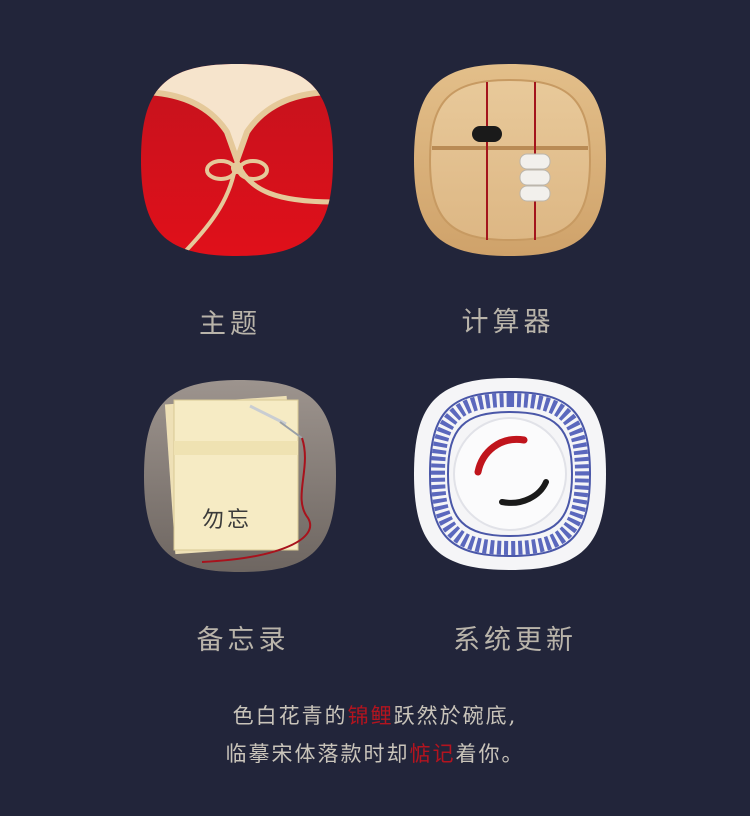  What do you see at coordinates (508, 319) in the screenshot?
I see `calculator-label: 计算器` at bounding box center [508, 319].